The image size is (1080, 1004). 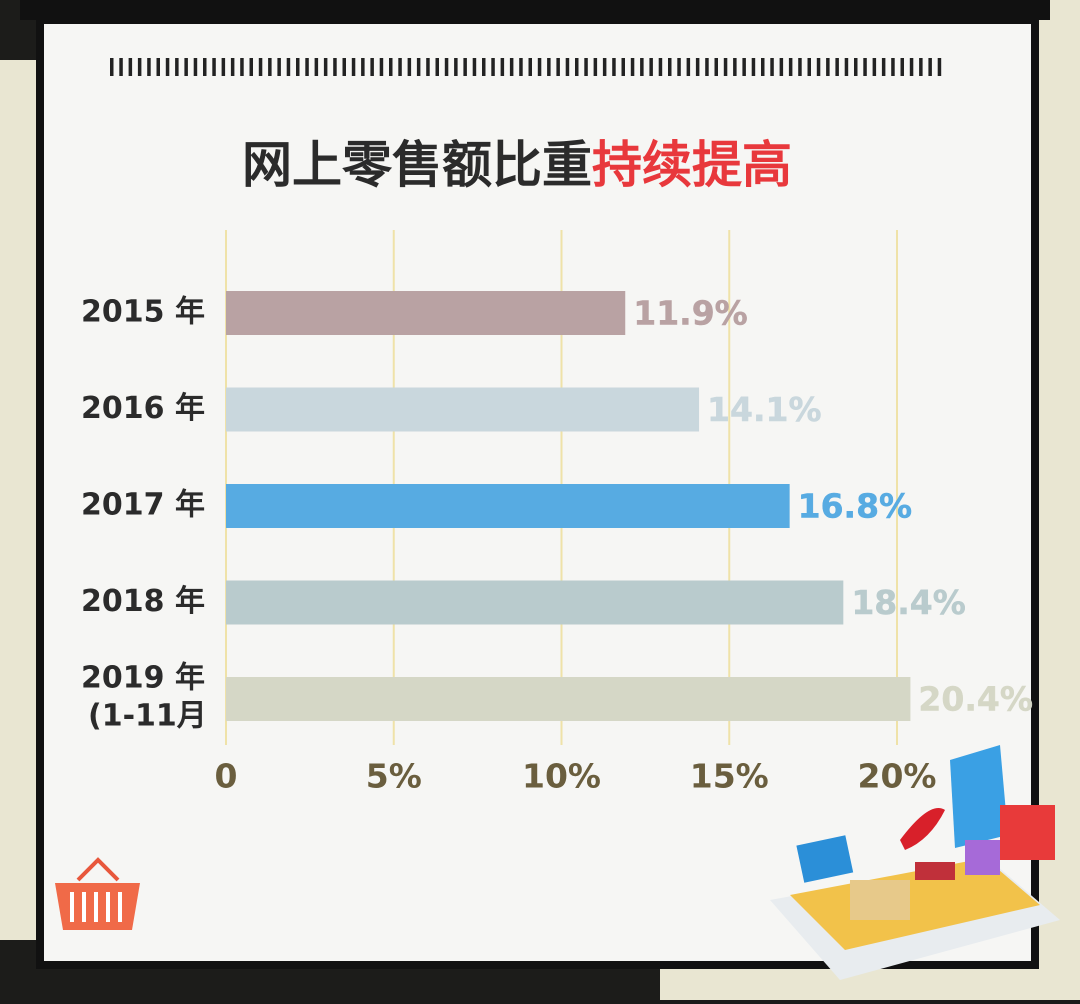 I want to click on annotation: (1-11月, so click(x=147, y=716).